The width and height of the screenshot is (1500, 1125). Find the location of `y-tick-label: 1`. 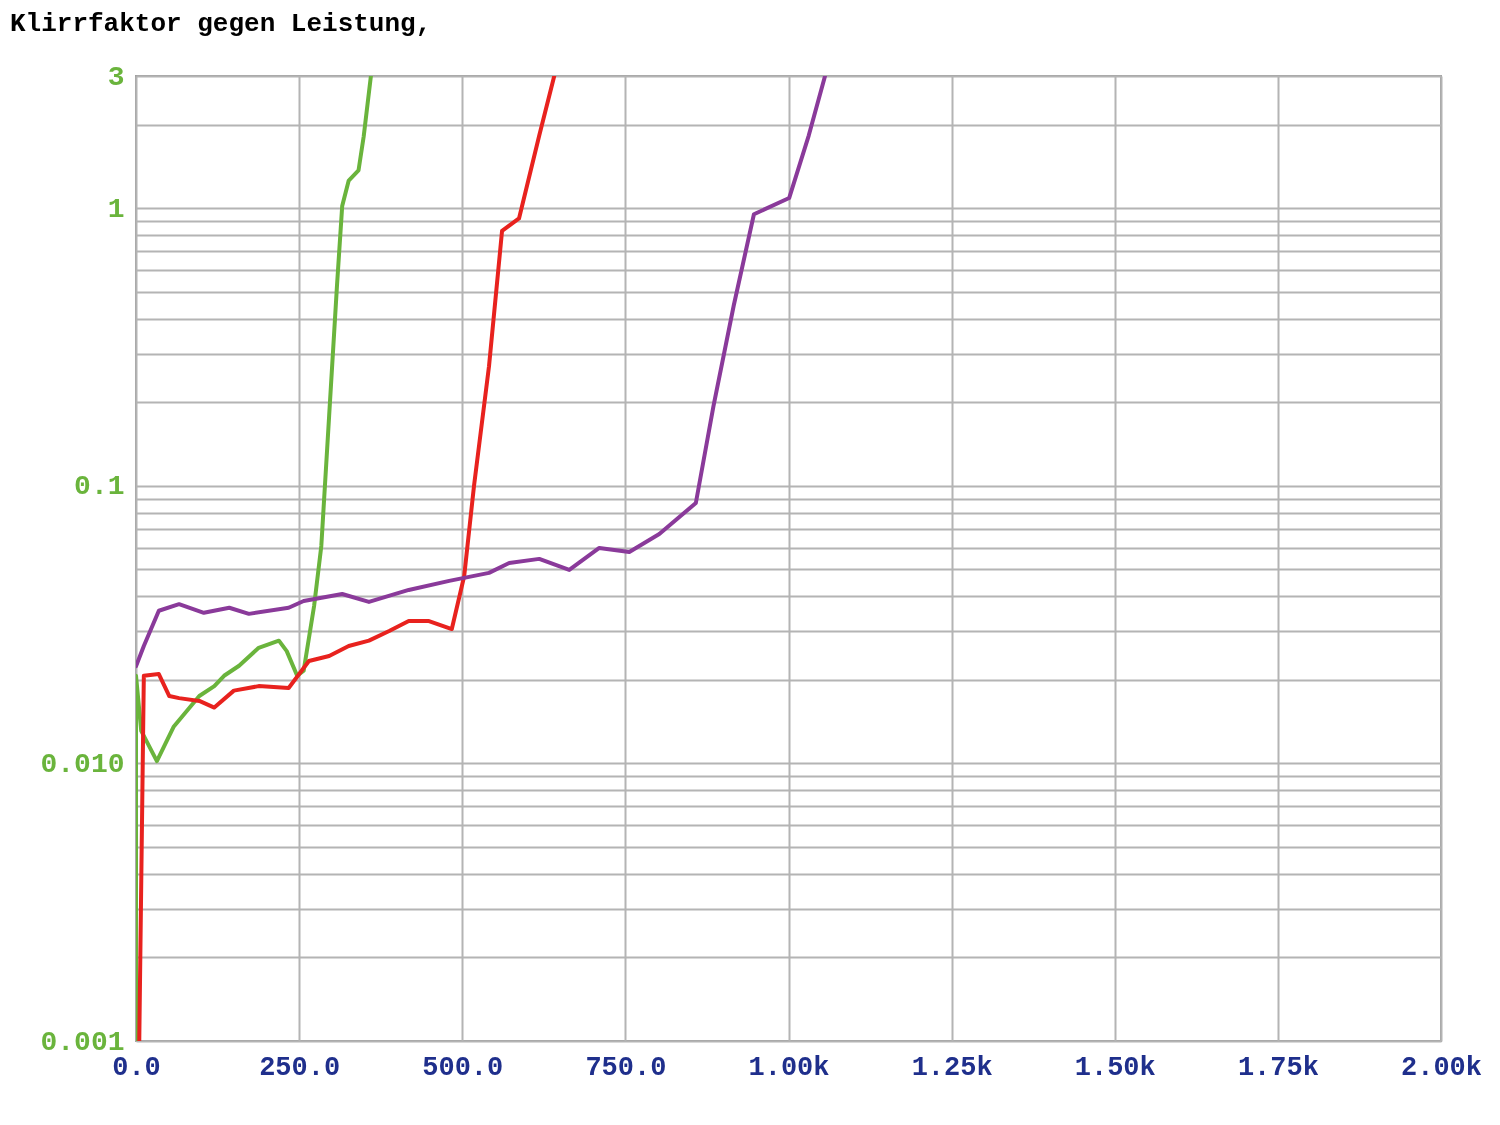

y-tick-label: 1 is located at coordinates (116, 209).